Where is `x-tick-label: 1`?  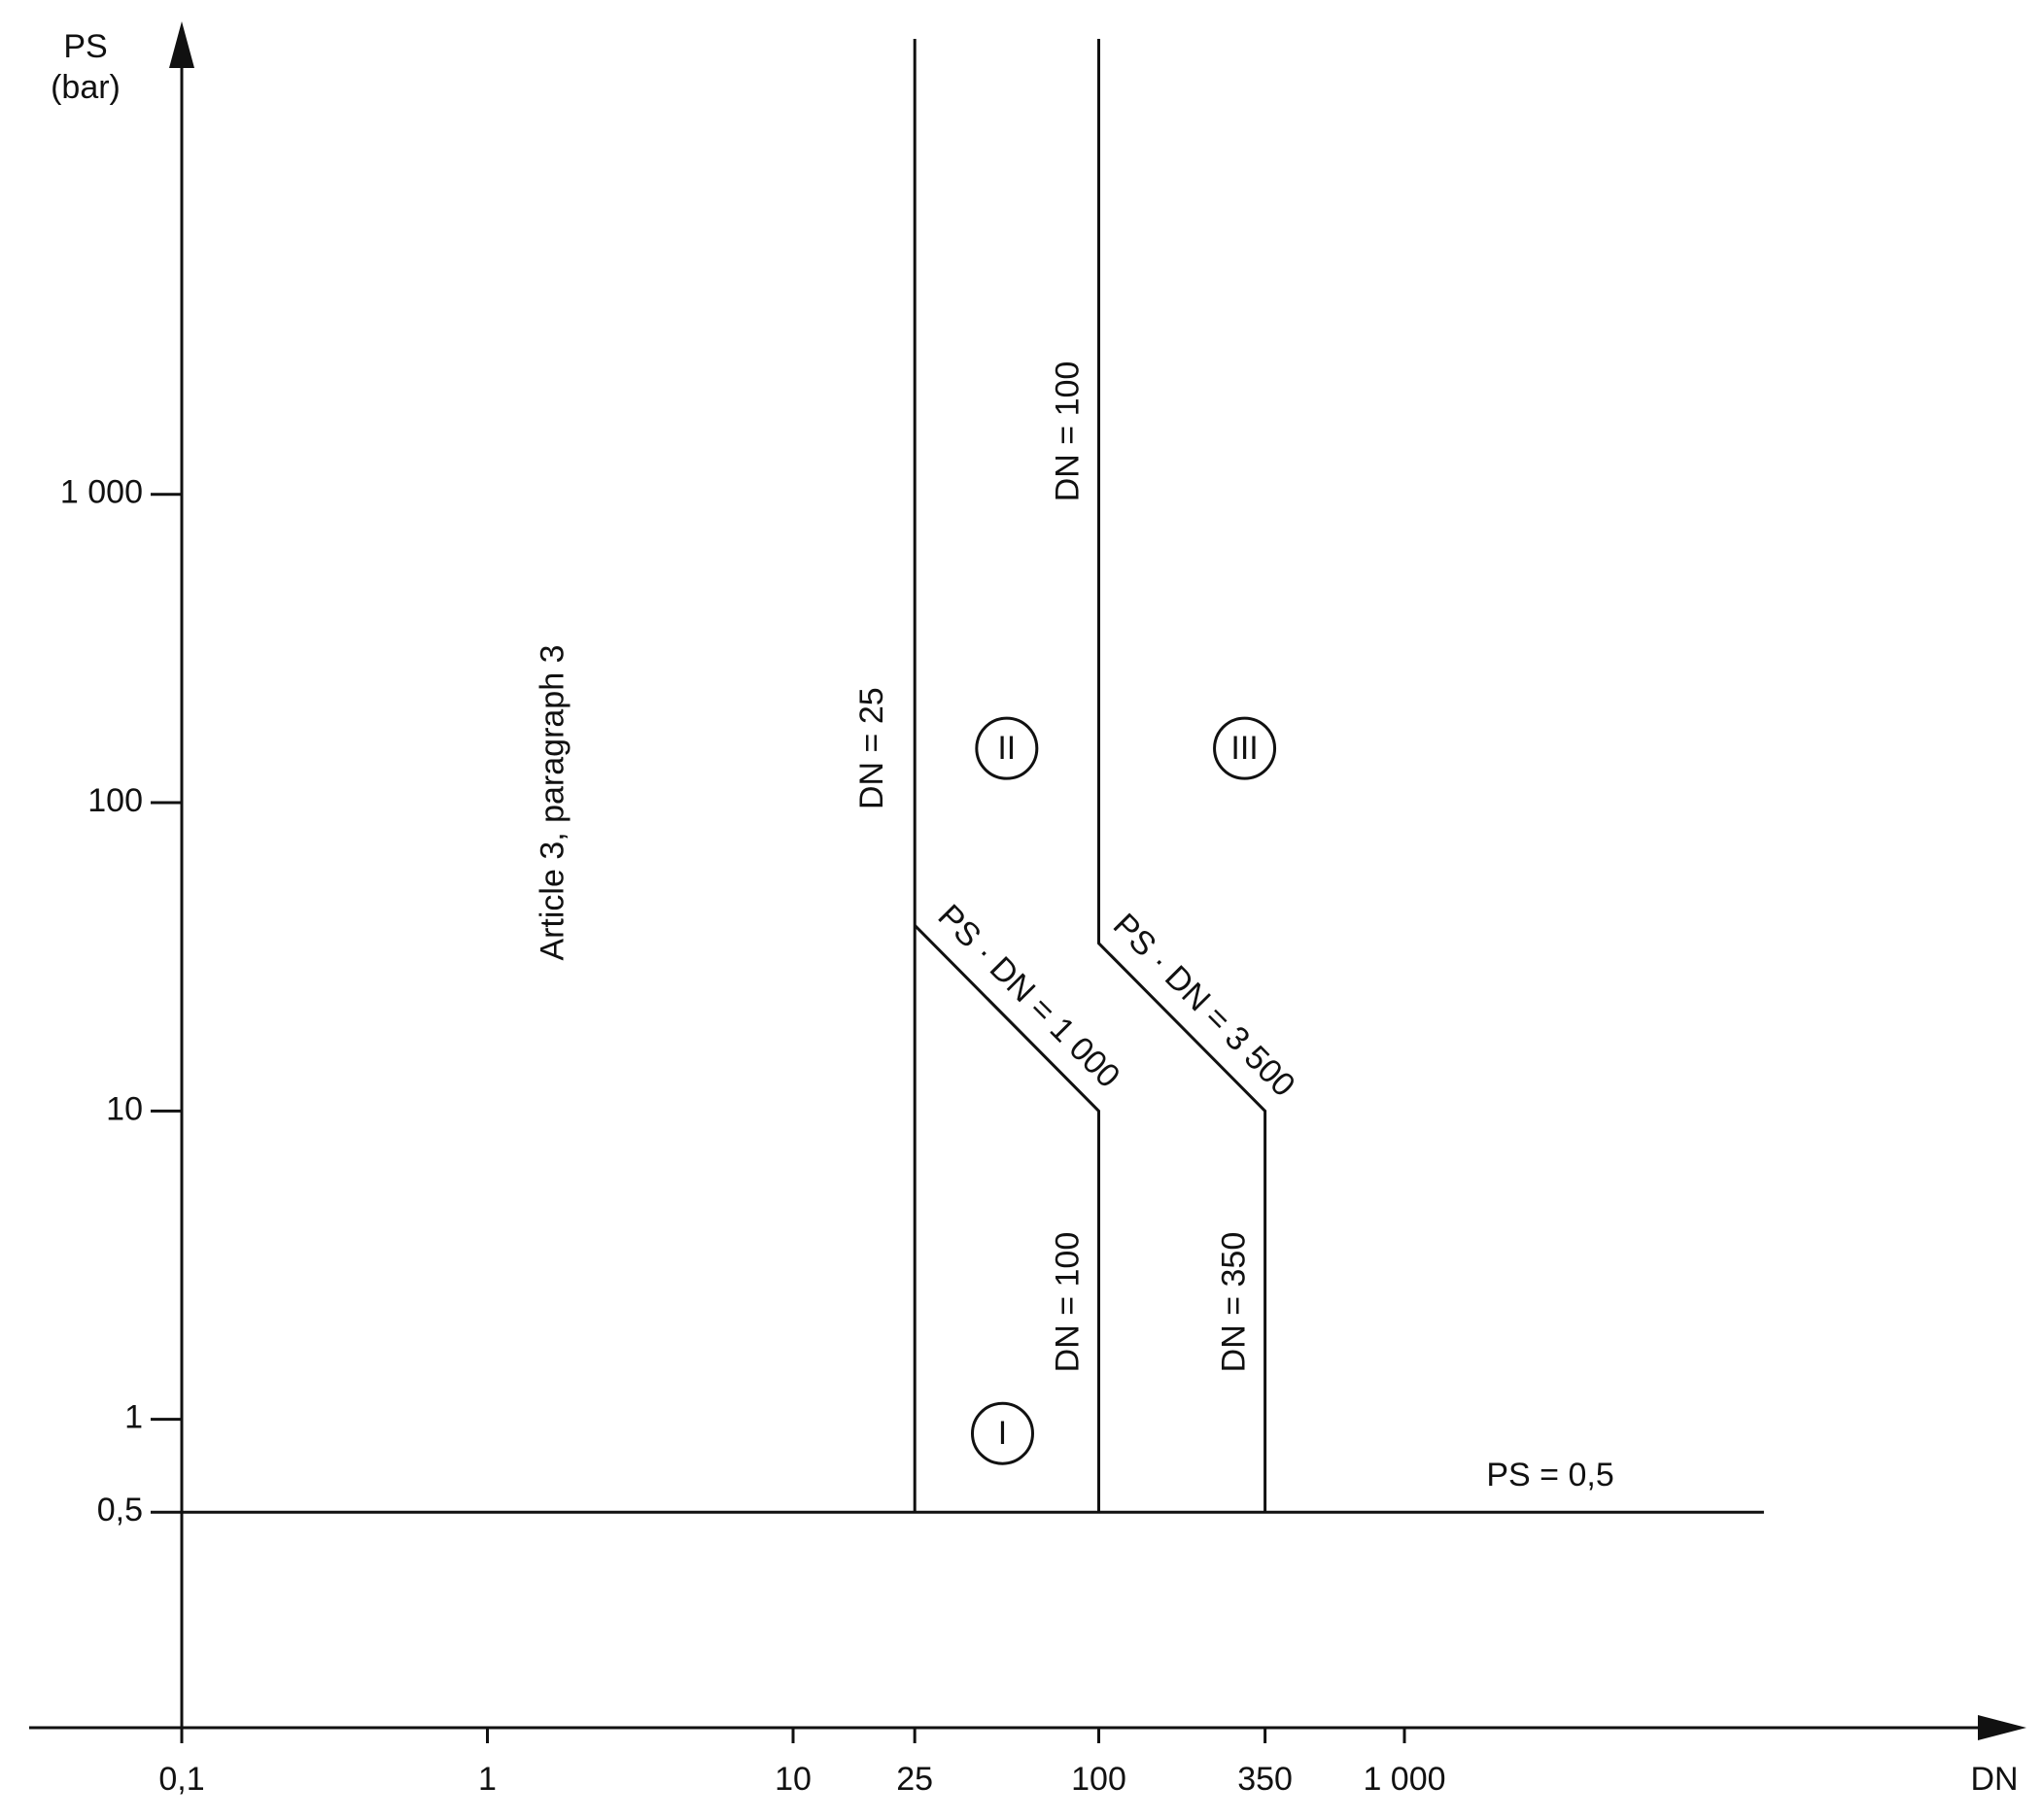 x-tick-label: 1 is located at coordinates (488, 1779).